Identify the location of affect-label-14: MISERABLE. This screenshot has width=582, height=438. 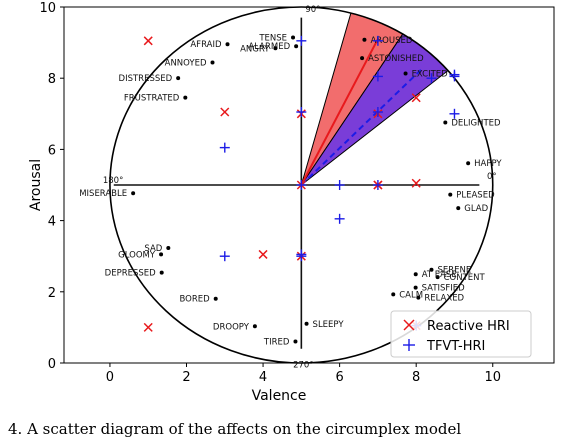
(103, 194).